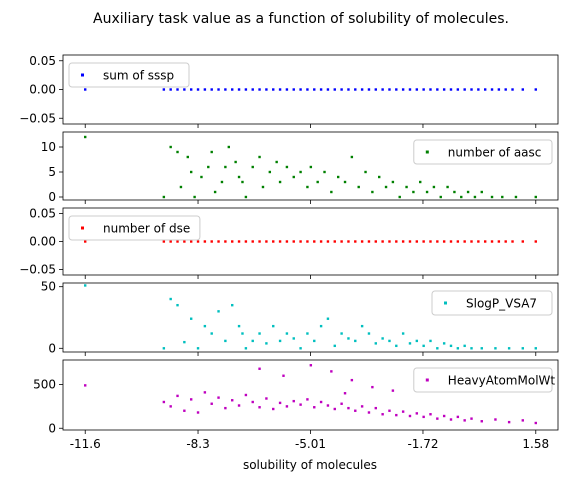  What do you see at coordinates (300, 167) in the screenshot?
I see `panel-2: 0 5 10 number of aasc` at bounding box center [300, 167].